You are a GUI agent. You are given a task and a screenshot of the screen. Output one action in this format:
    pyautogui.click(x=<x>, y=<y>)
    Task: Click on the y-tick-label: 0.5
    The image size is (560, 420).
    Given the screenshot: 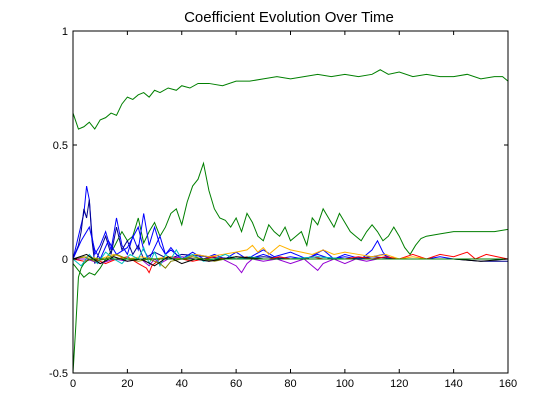 What is the action you would take?
    pyautogui.click(x=60, y=146)
    